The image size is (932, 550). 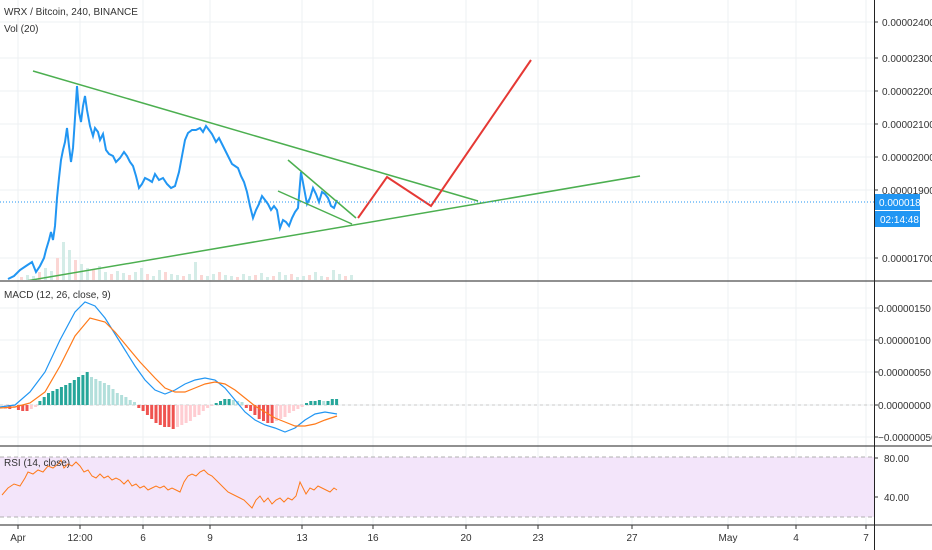 What do you see at coordinates (143, 538) in the screenshot?
I see `time-tick-label: 6` at bounding box center [143, 538].